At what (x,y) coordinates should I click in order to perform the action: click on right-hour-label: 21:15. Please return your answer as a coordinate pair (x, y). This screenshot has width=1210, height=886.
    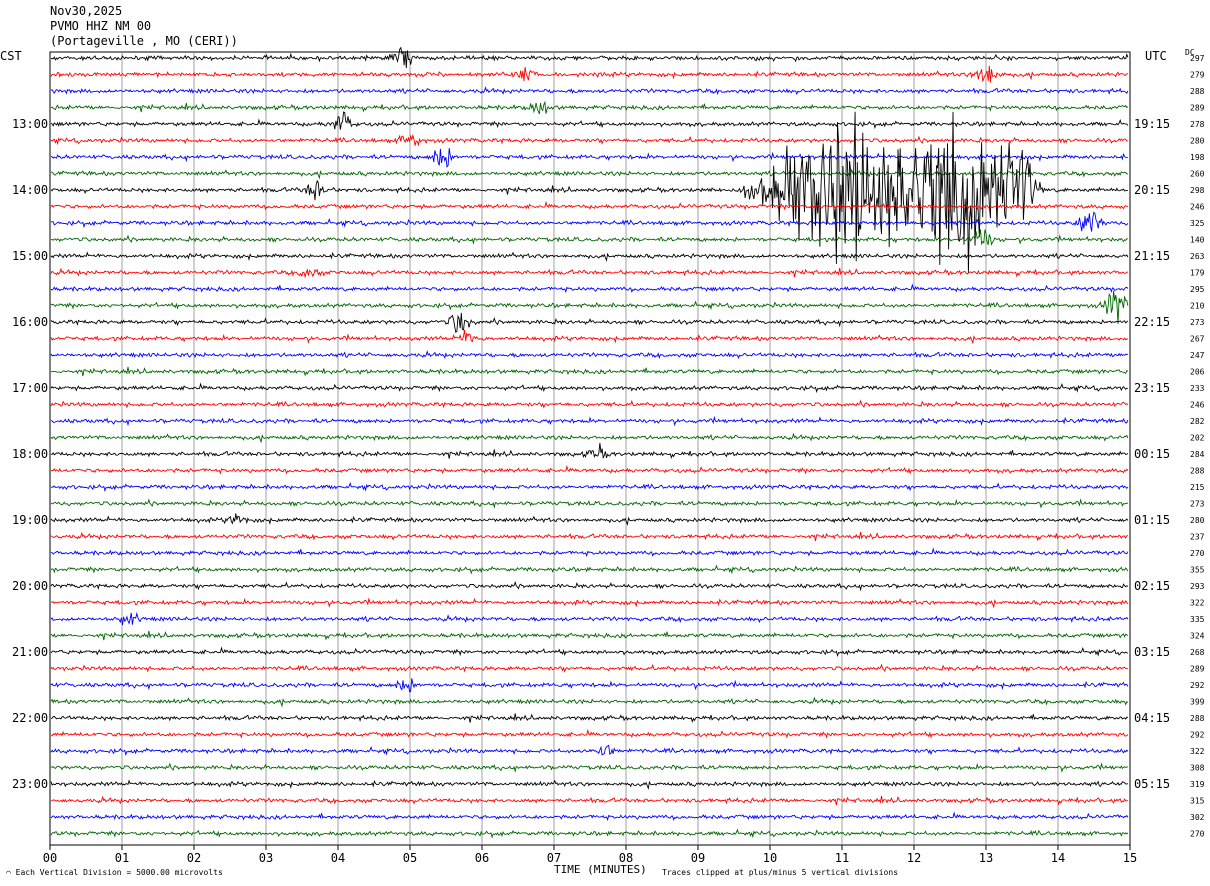
    Looking at the image, I should click on (1152, 256).